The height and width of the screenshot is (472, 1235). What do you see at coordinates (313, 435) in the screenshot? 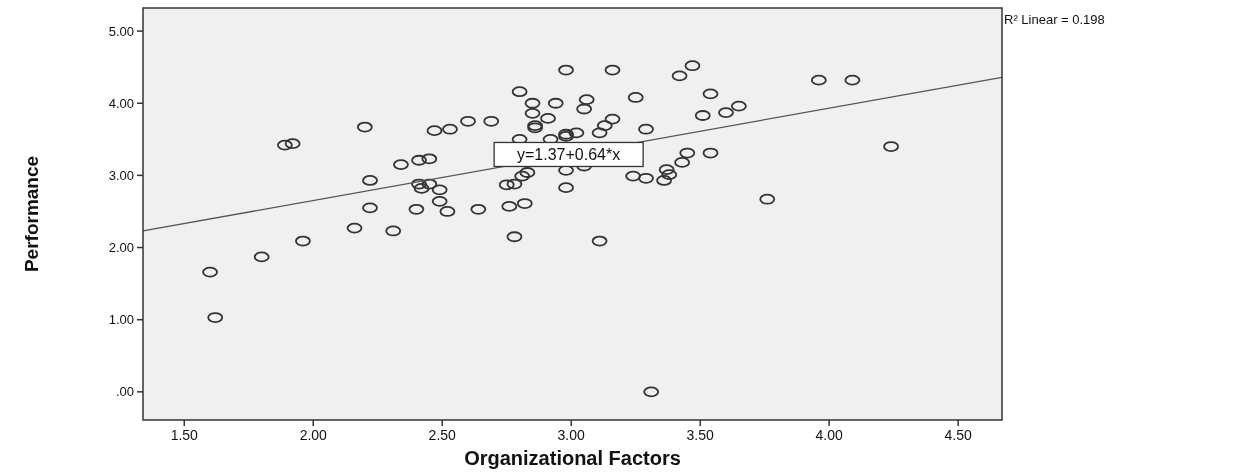
I see `x-tick-label: 2.00` at bounding box center [313, 435].